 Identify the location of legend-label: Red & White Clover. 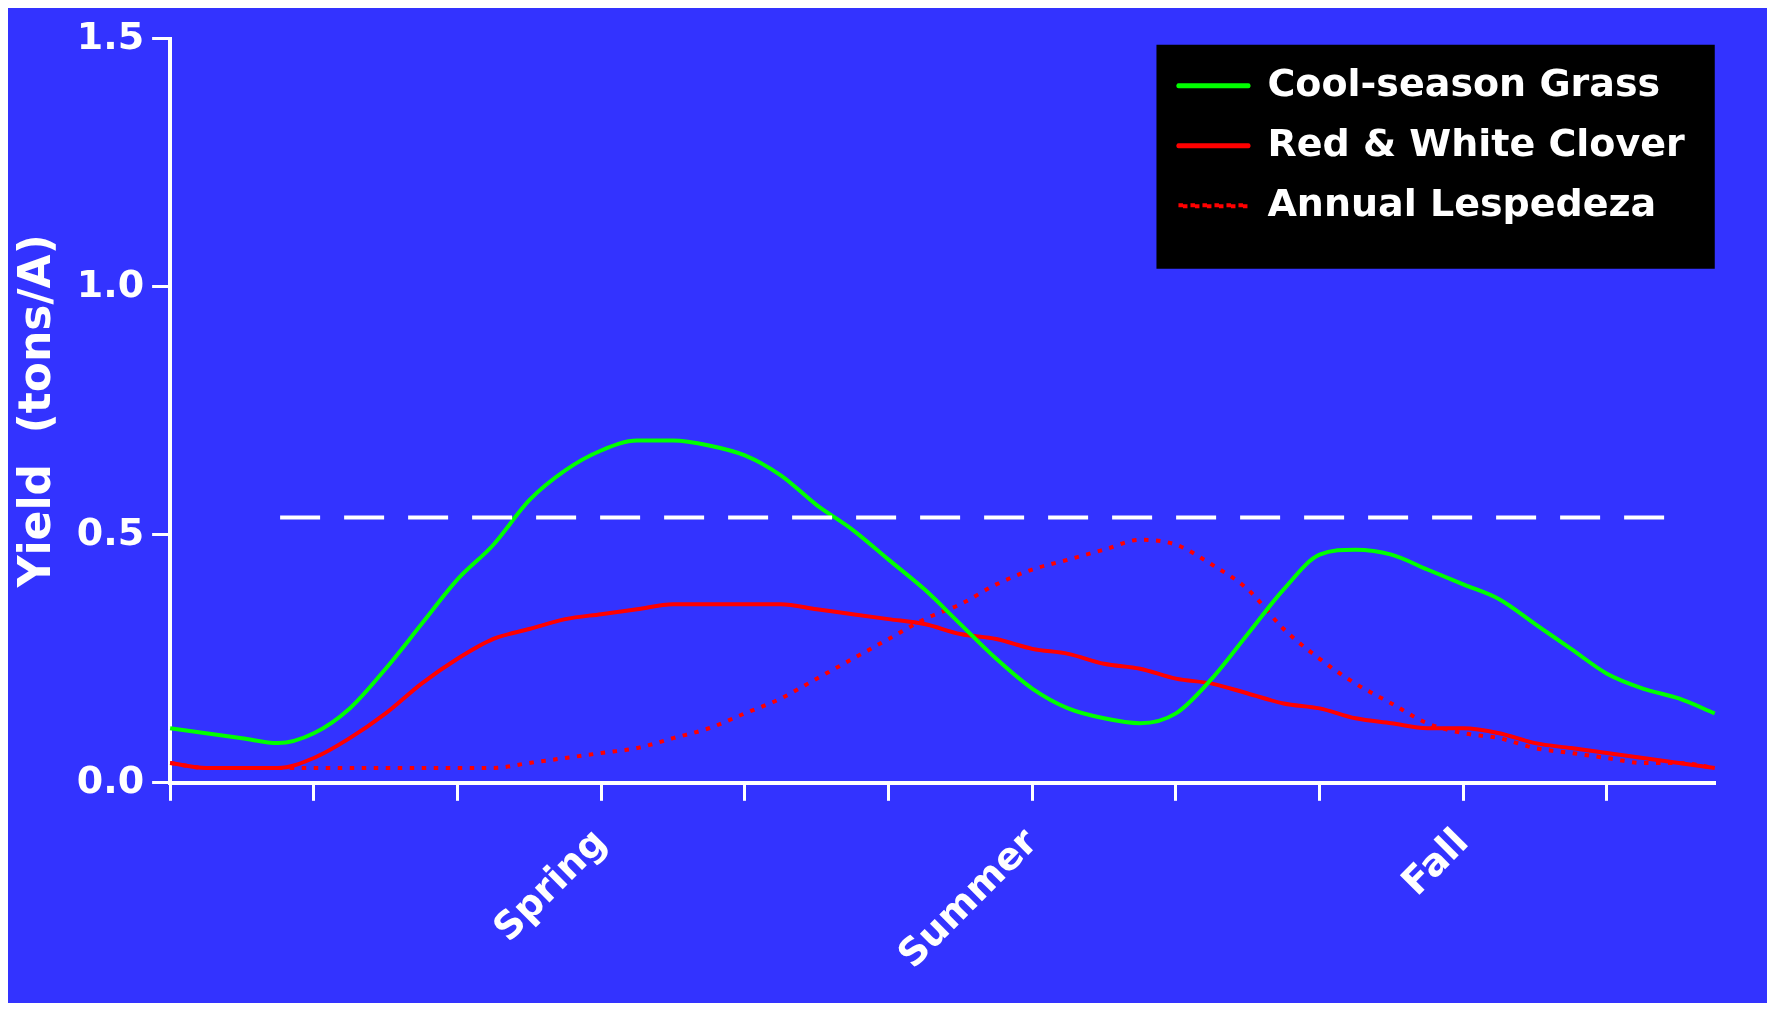
(1476, 142).